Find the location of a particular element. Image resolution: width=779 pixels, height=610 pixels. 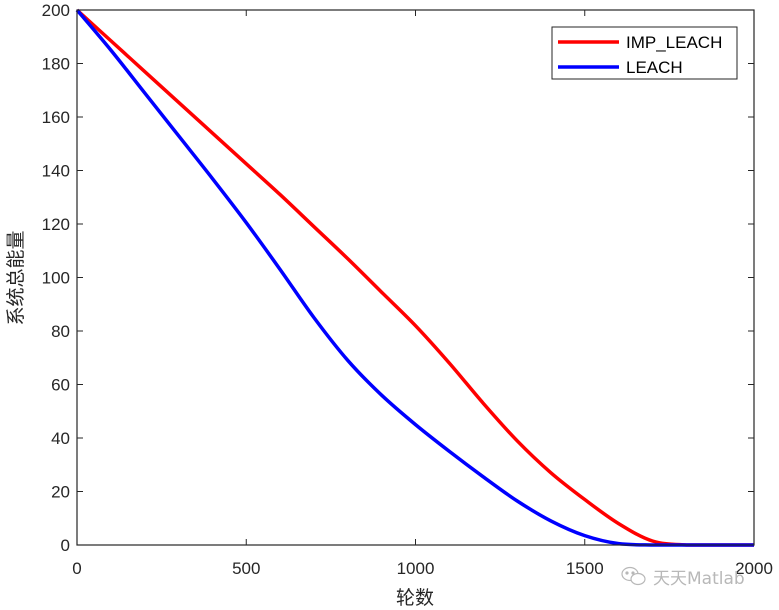

wechat-icon is located at coordinates (633, 576).